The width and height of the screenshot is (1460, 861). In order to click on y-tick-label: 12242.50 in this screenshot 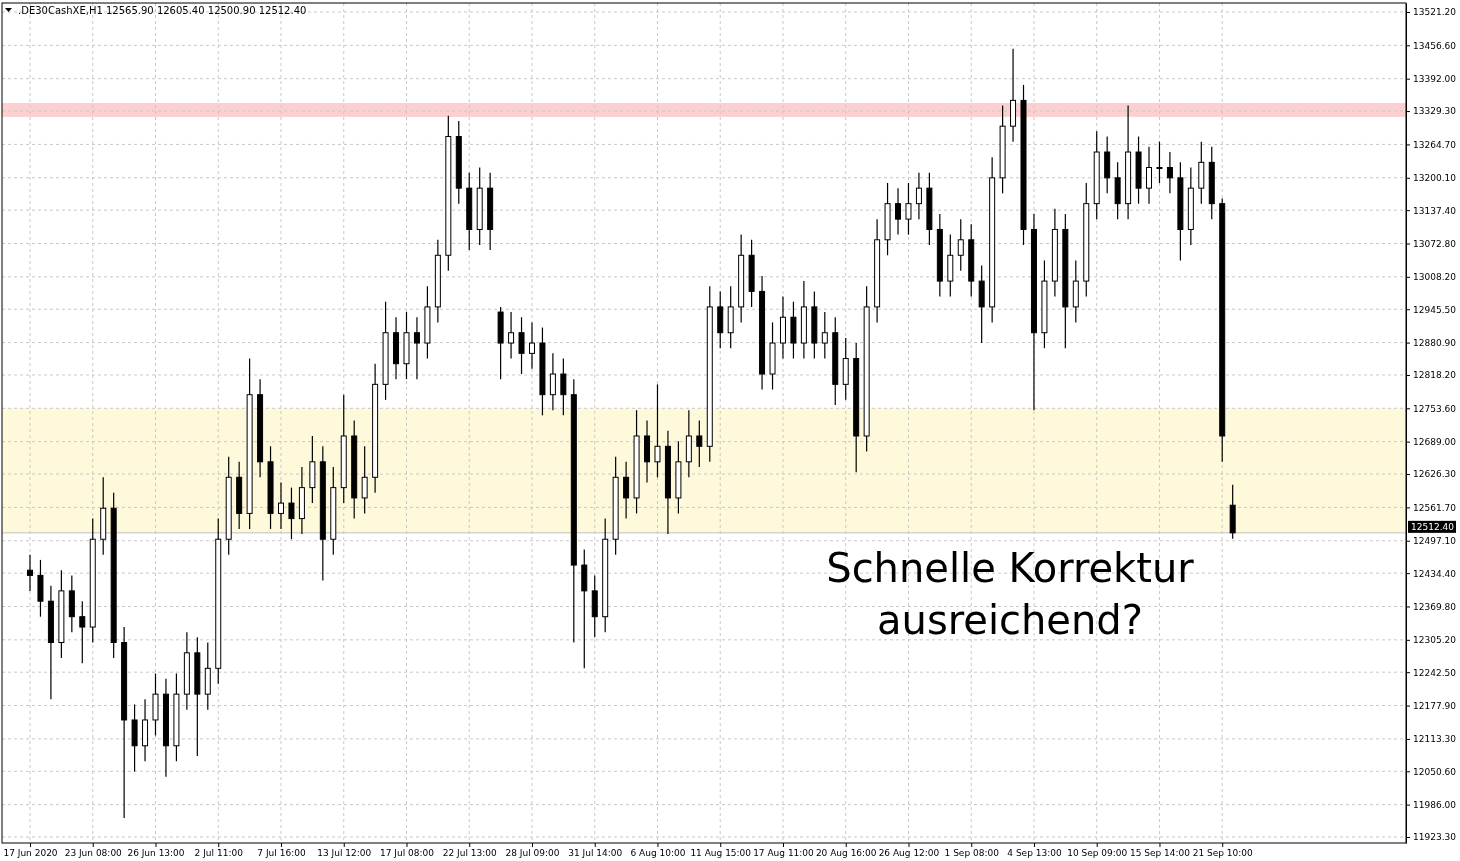, I will do `click(1435, 672)`.